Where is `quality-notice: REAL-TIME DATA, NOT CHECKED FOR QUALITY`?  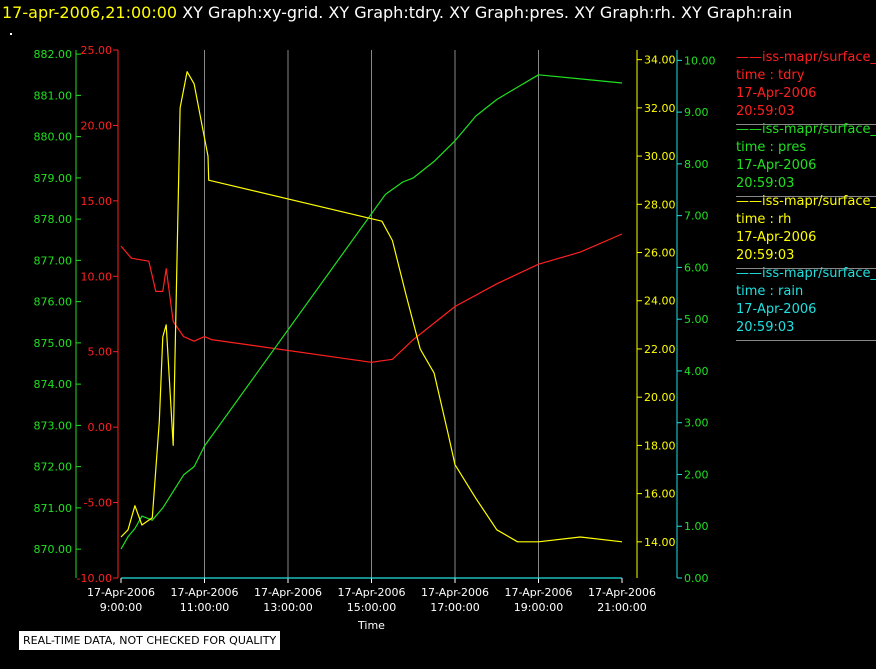 quality-notice: REAL-TIME DATA, NOT CHECKED FOR QUALITY is located at coordinates (150, 640).